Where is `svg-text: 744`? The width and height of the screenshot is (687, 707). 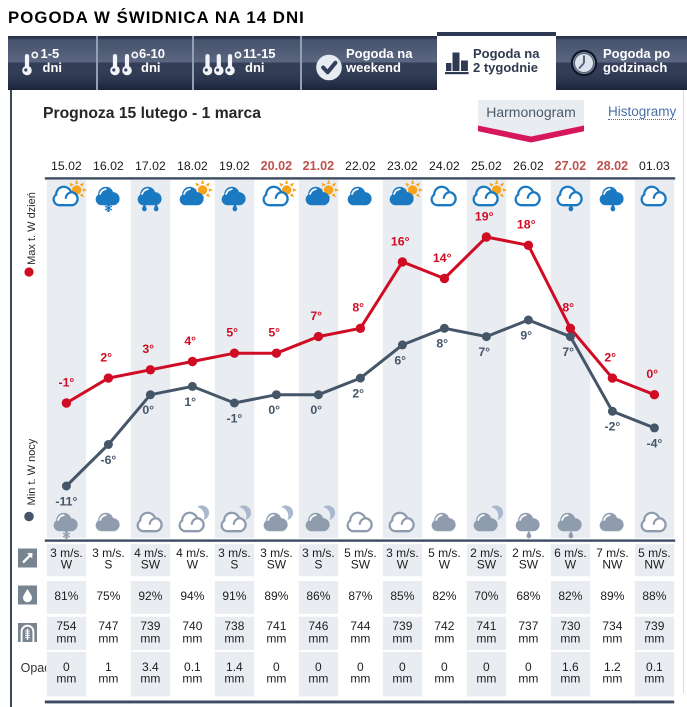 svg-text: 744 is located at coordinates (360, 626).